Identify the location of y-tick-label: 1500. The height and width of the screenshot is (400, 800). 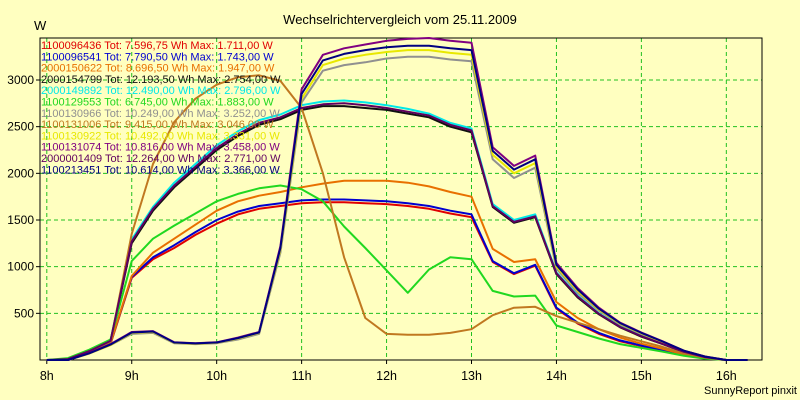
(20, 220).